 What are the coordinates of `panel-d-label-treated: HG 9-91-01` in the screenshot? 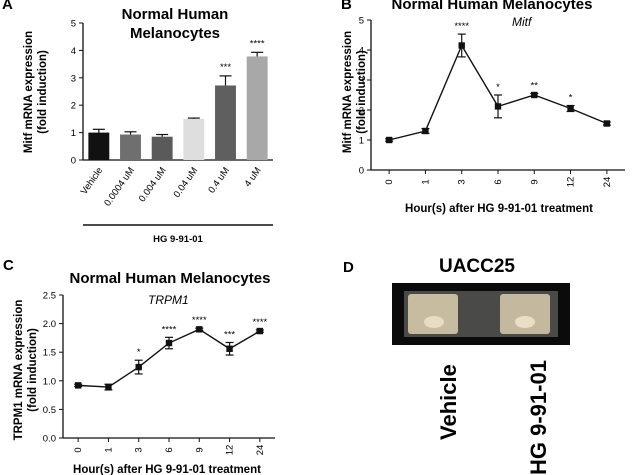 It's located at (538, 417).